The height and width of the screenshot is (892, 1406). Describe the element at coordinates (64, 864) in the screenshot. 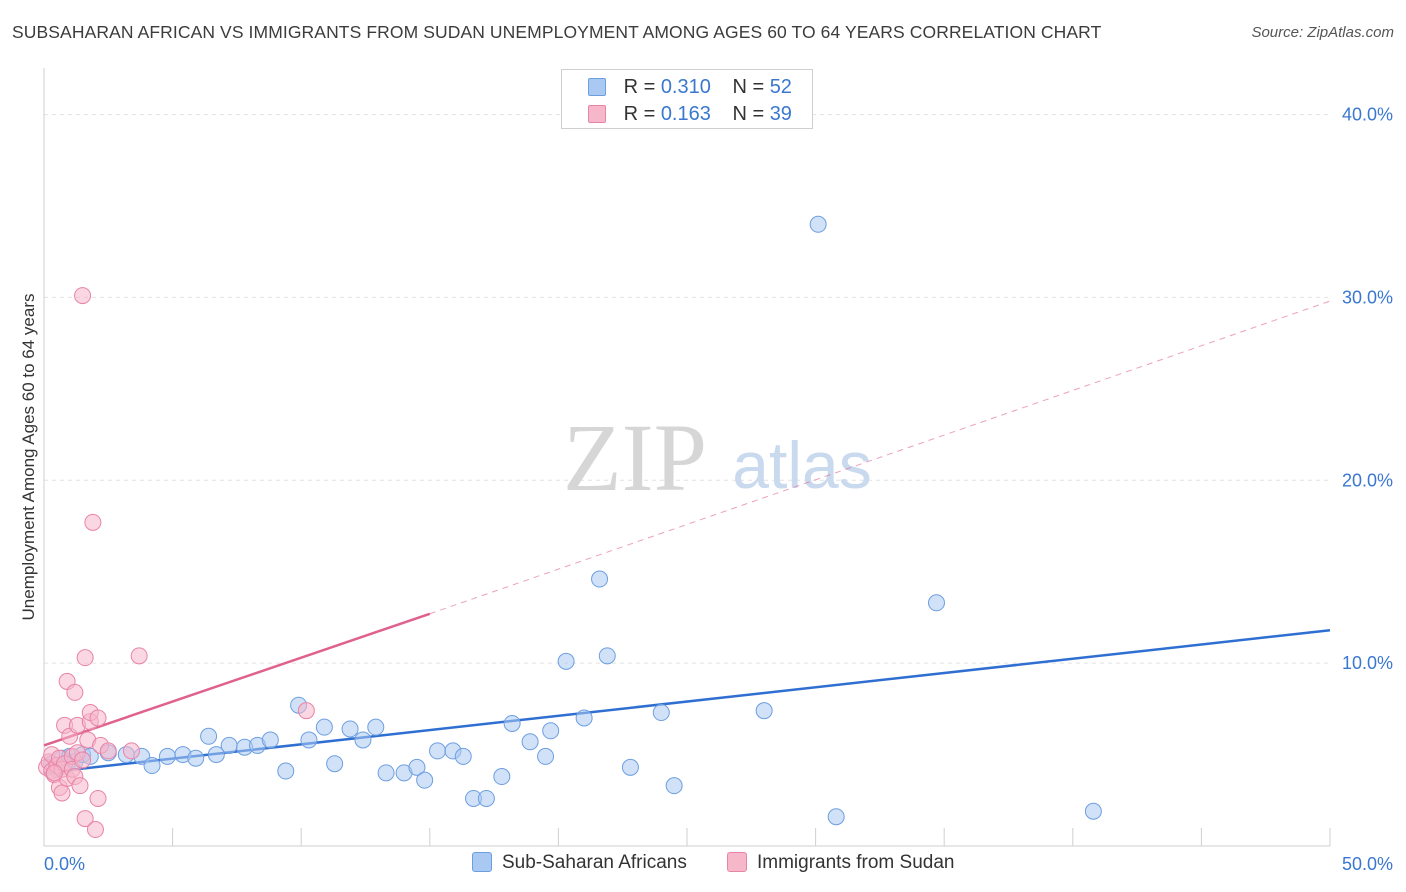

I see `x-tick-label: 0.0%` at that location.